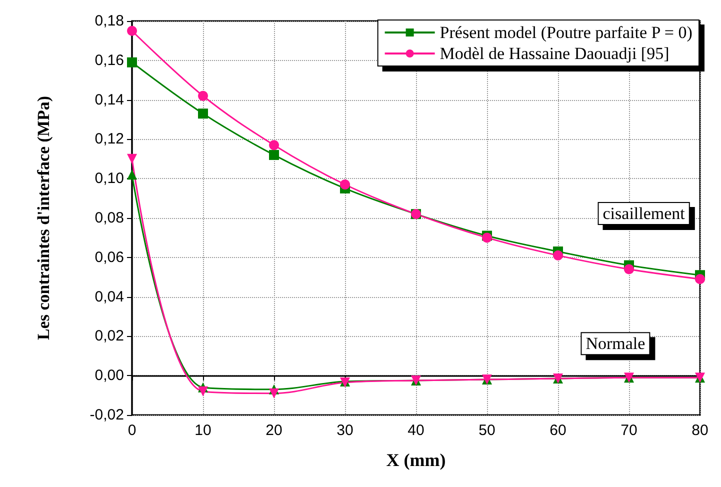  Describe the element at coordinates (109, 139) in the screenshot. I see `y-tick-label: 0,12` at that location.